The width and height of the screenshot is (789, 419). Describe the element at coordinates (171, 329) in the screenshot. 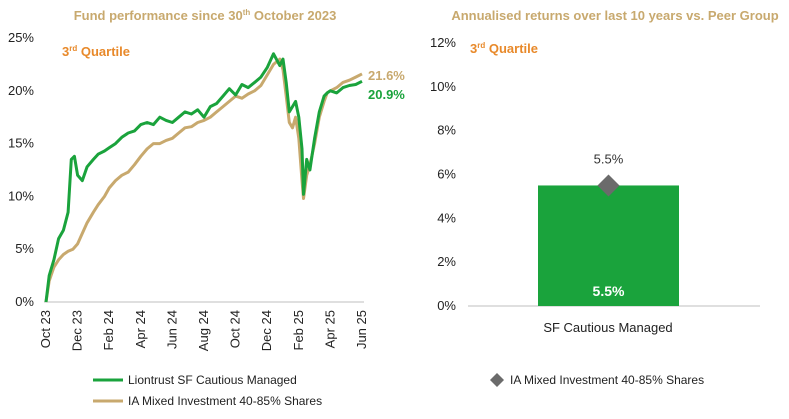

I see `line-x-tick-label: Jun 24` at that location.